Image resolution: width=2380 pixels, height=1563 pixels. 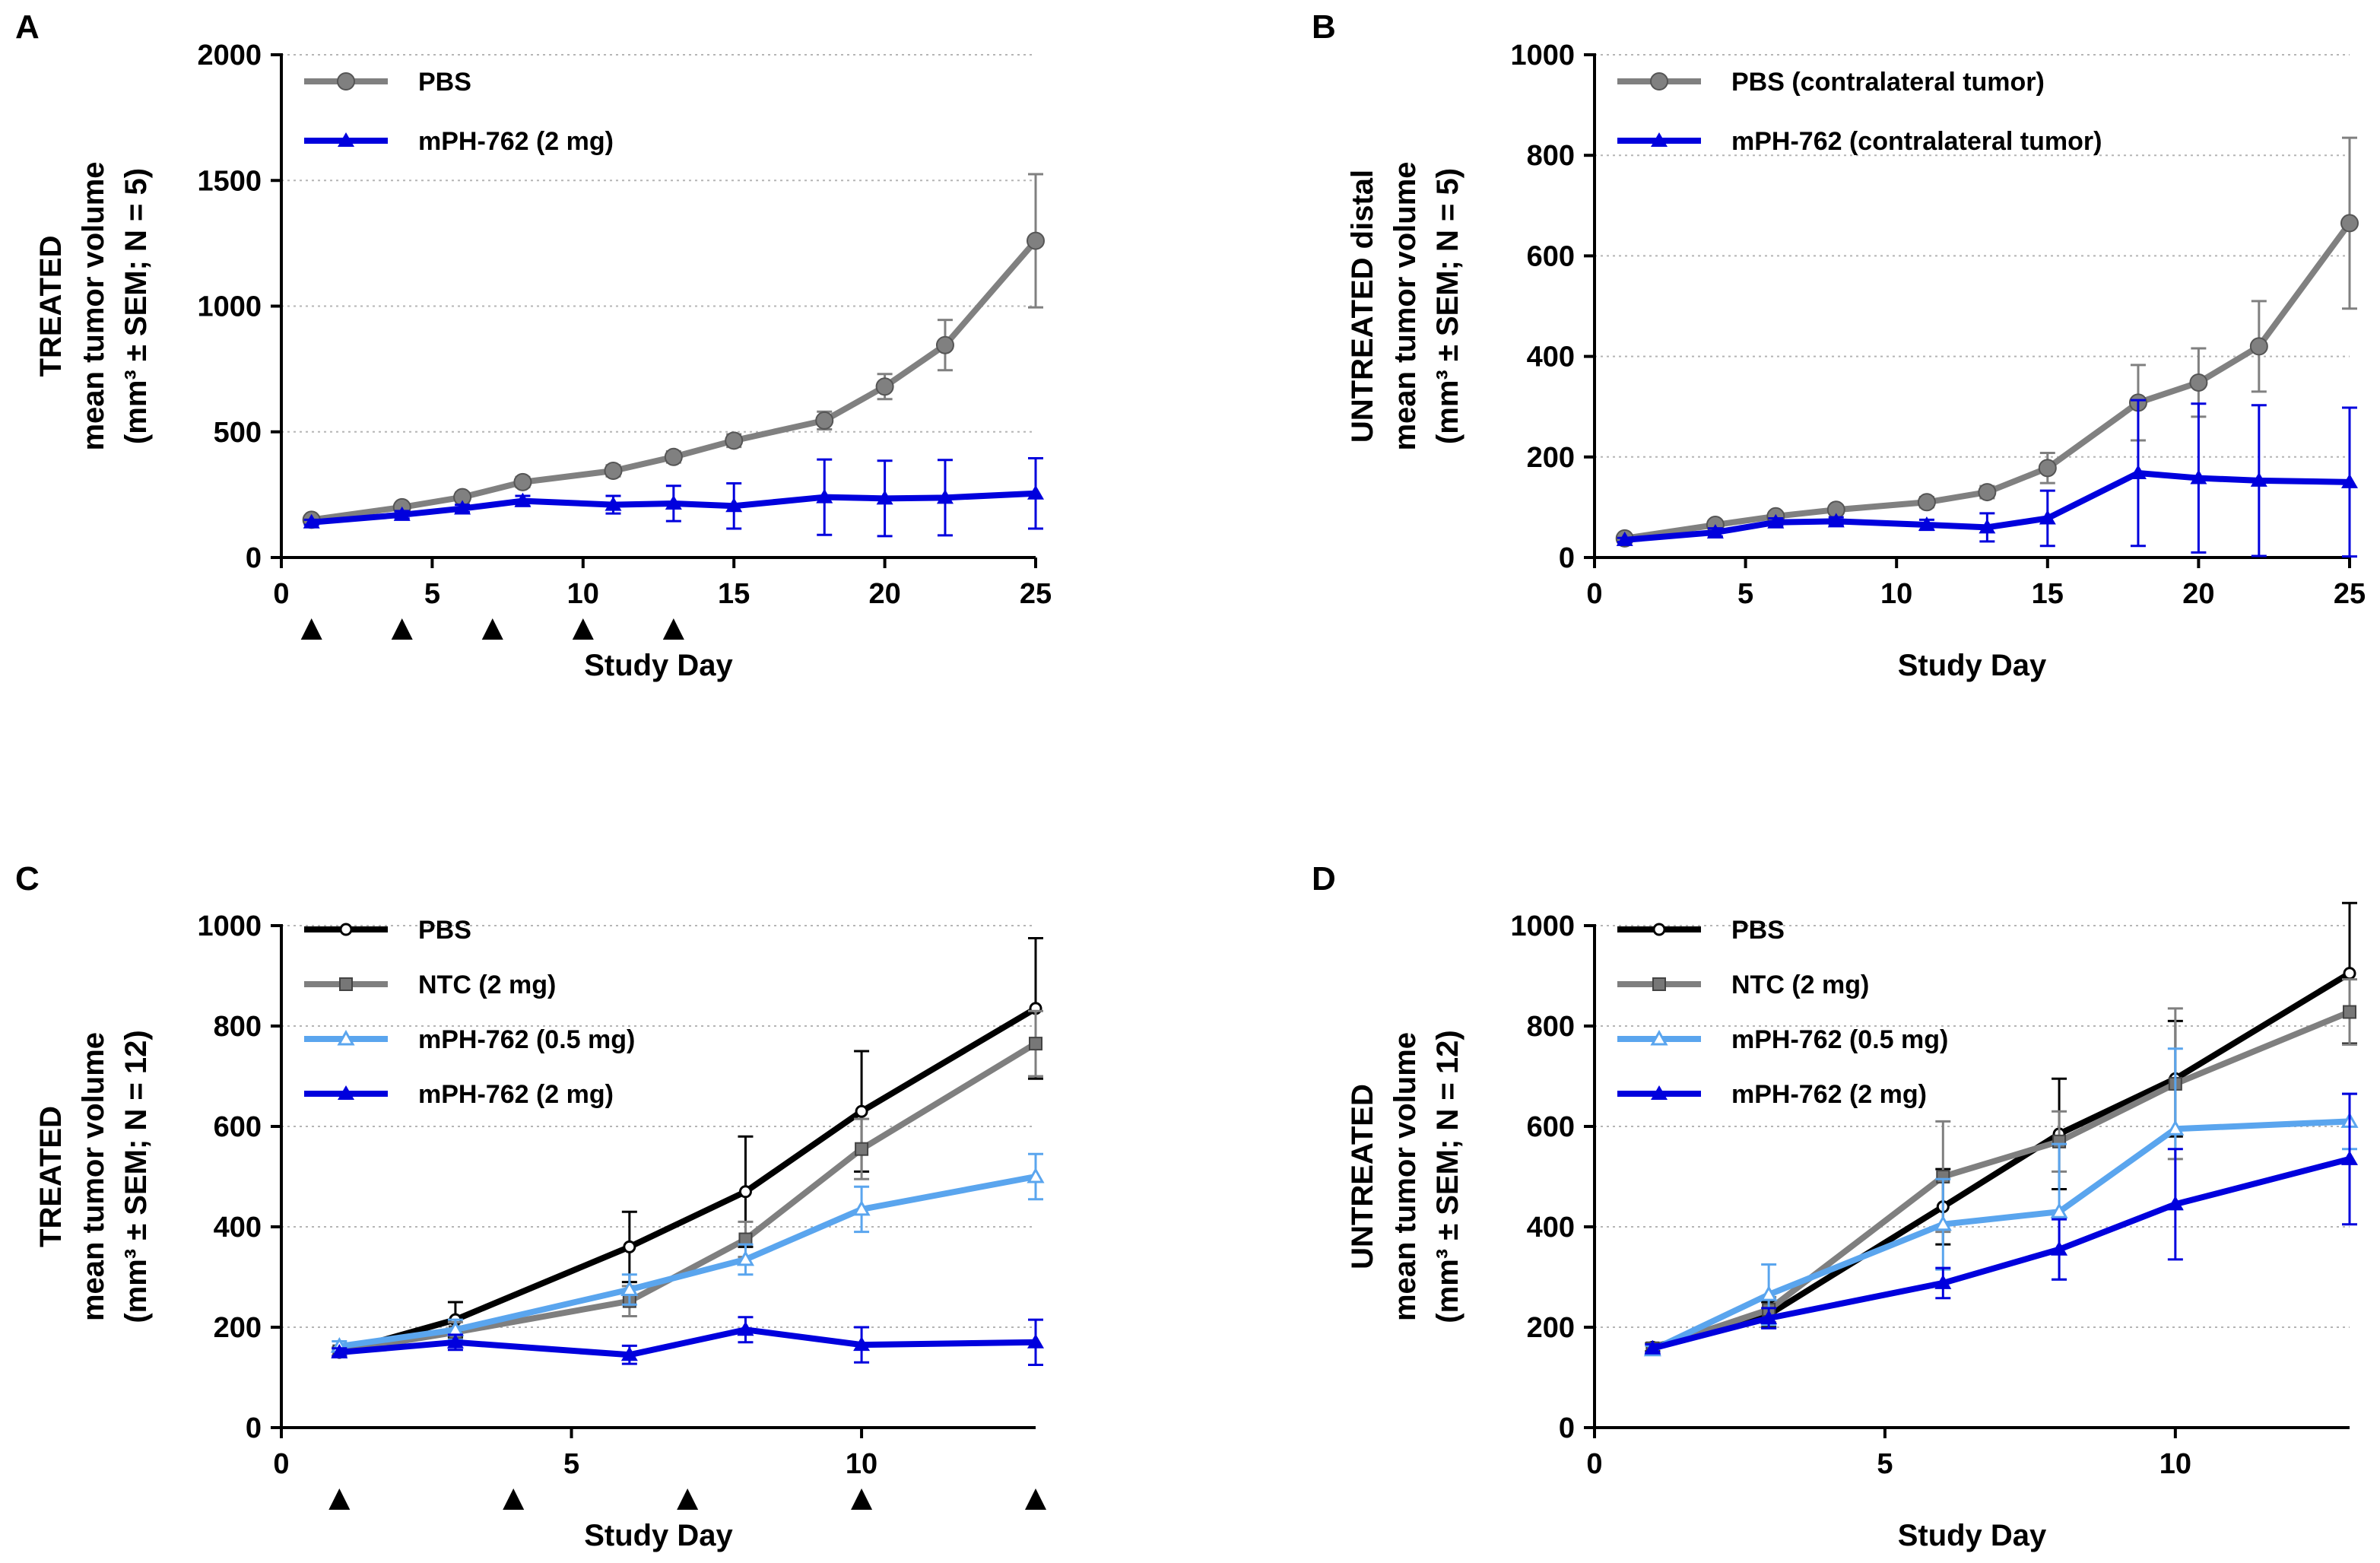 What do you see at coordinates (1362, 1176) in the screenshot?
I see `y-axis-title-line: UNTREATED` at bounding box center [1362, 1176].